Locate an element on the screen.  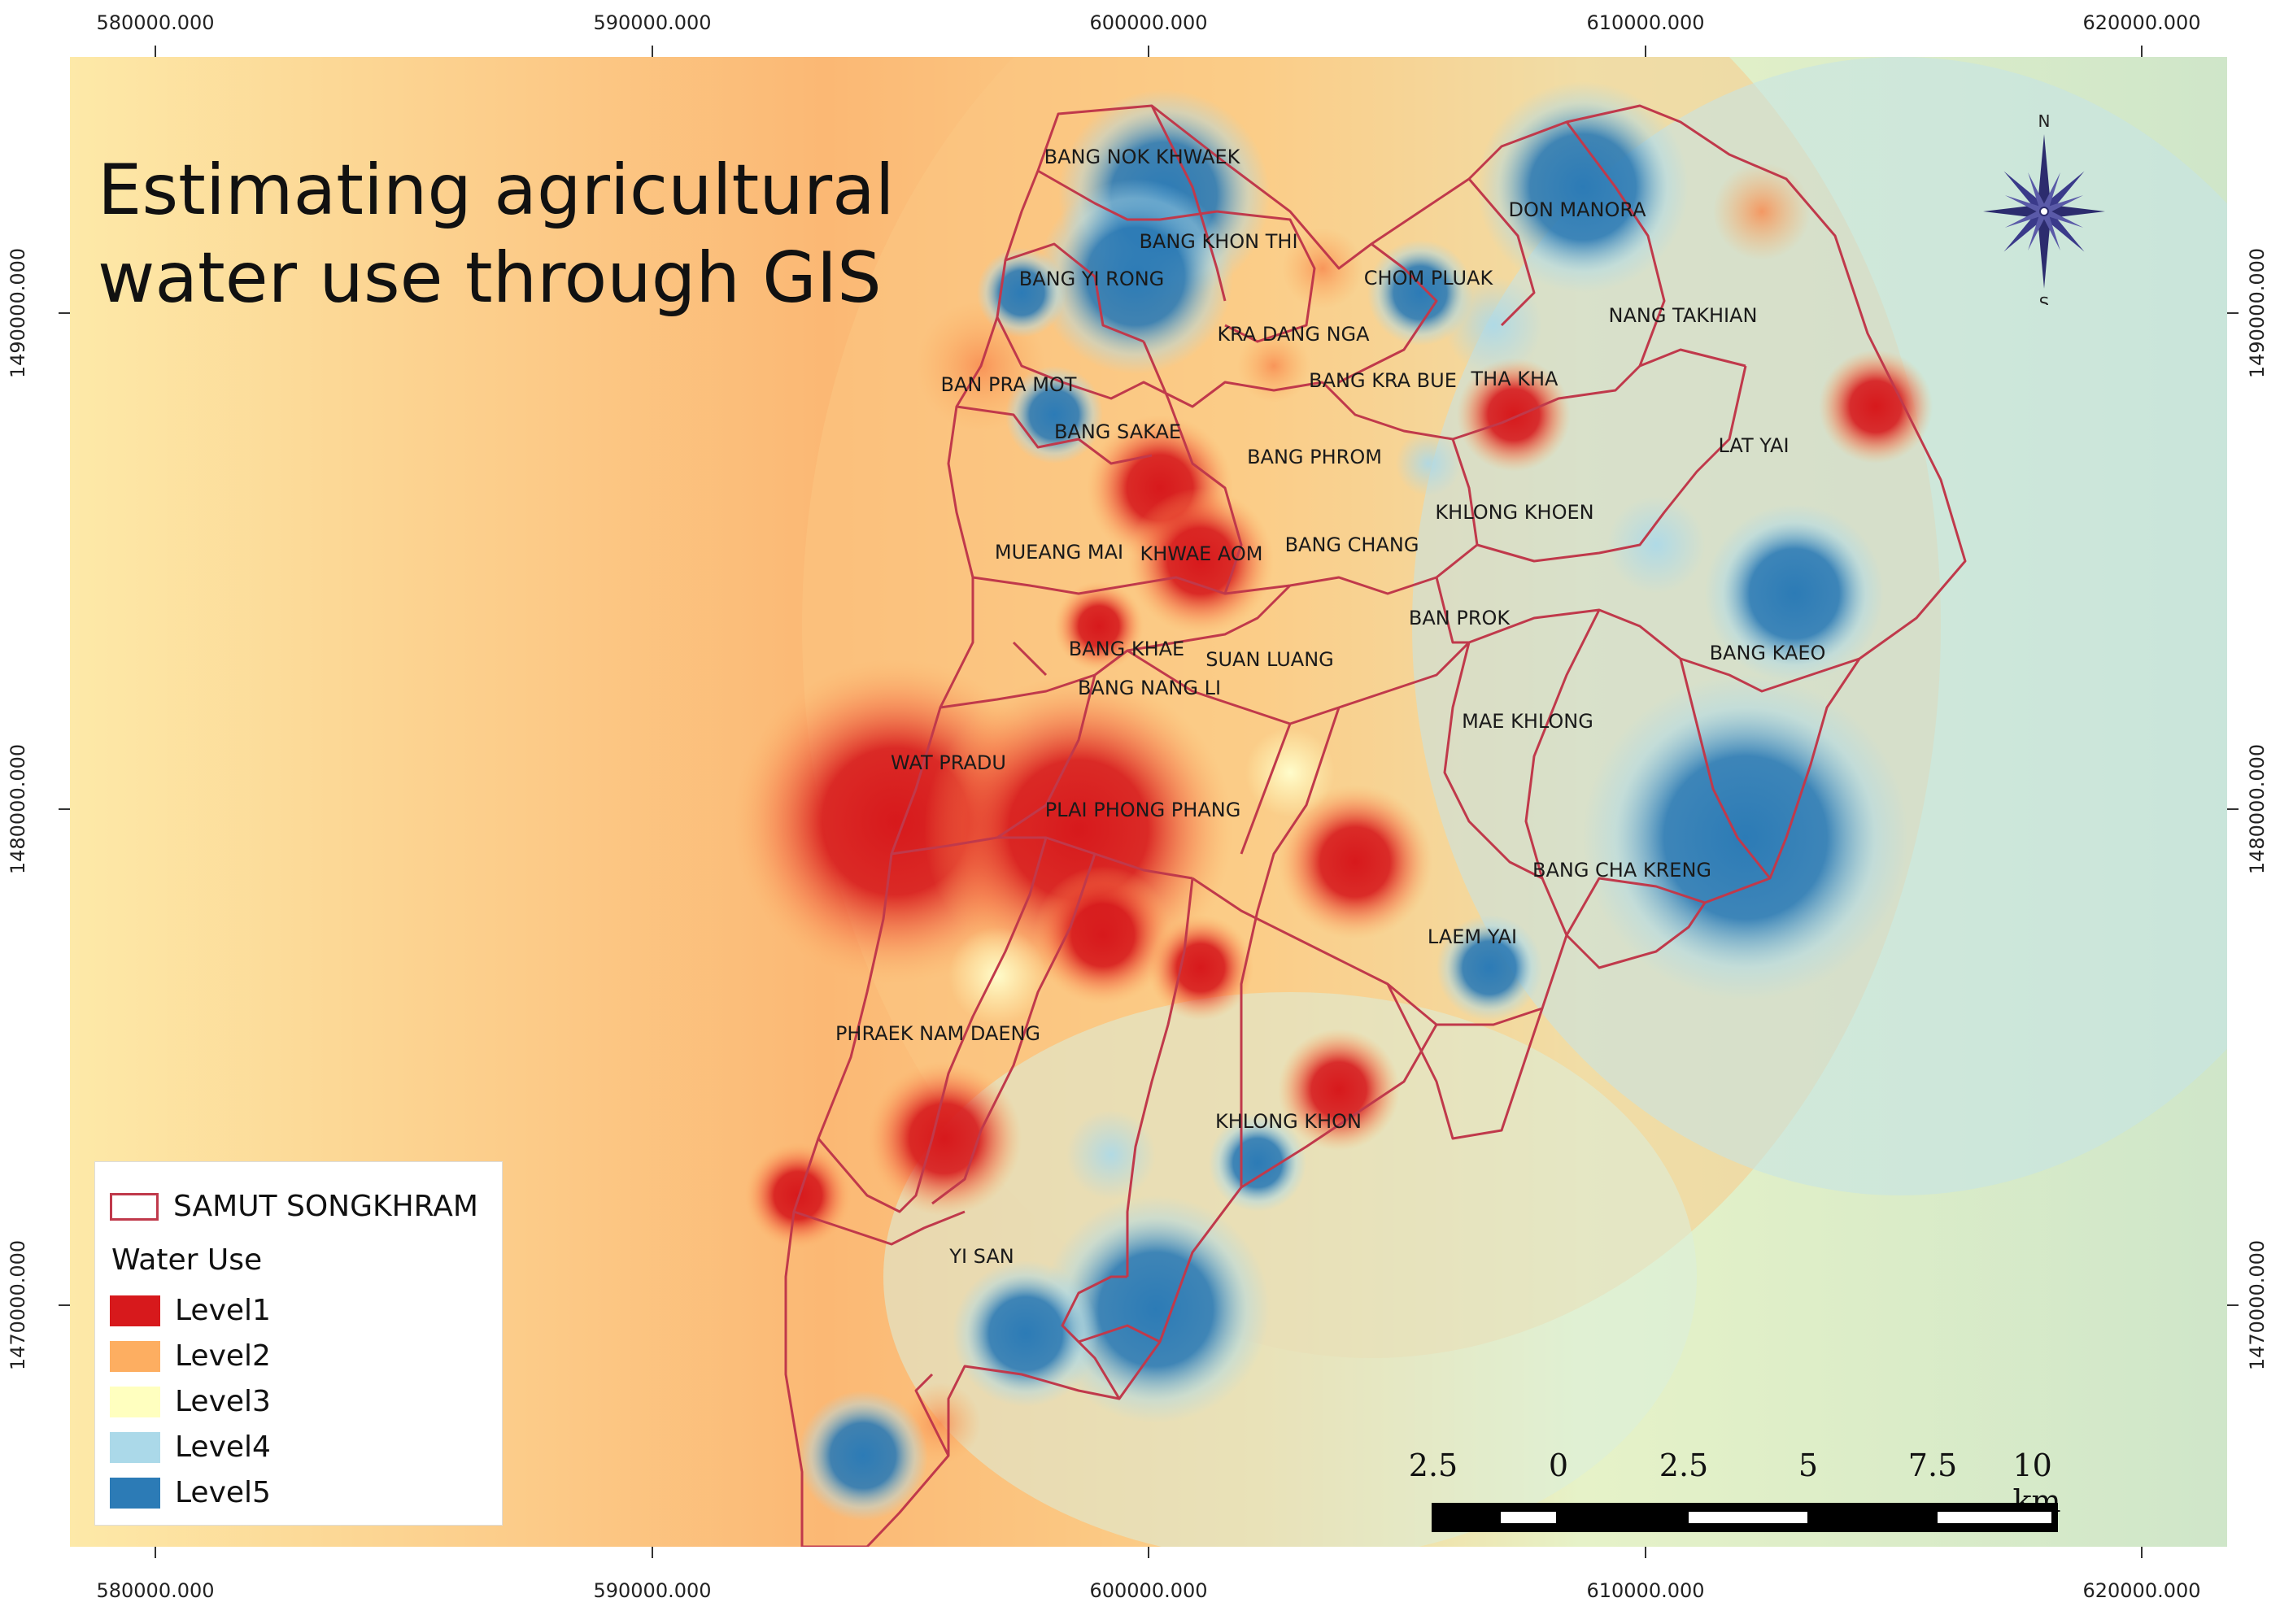
y-coord-label-right: 1480000.000 is located at coordinates (2257, 809).